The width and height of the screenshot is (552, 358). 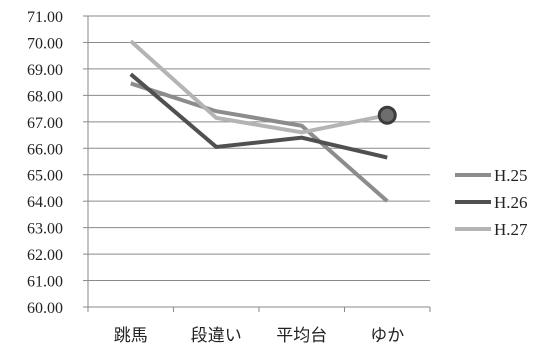 What do you see at coordinates (45, 70) in the screenshot?
I see `y-tick-label: 69.00` at bounding box center [45, 70].